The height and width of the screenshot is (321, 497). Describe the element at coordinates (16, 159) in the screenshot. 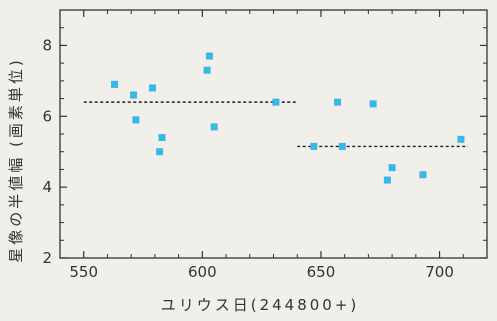

I see `y-axis-title: 星像の半値幅 (画素単位)` at that location.